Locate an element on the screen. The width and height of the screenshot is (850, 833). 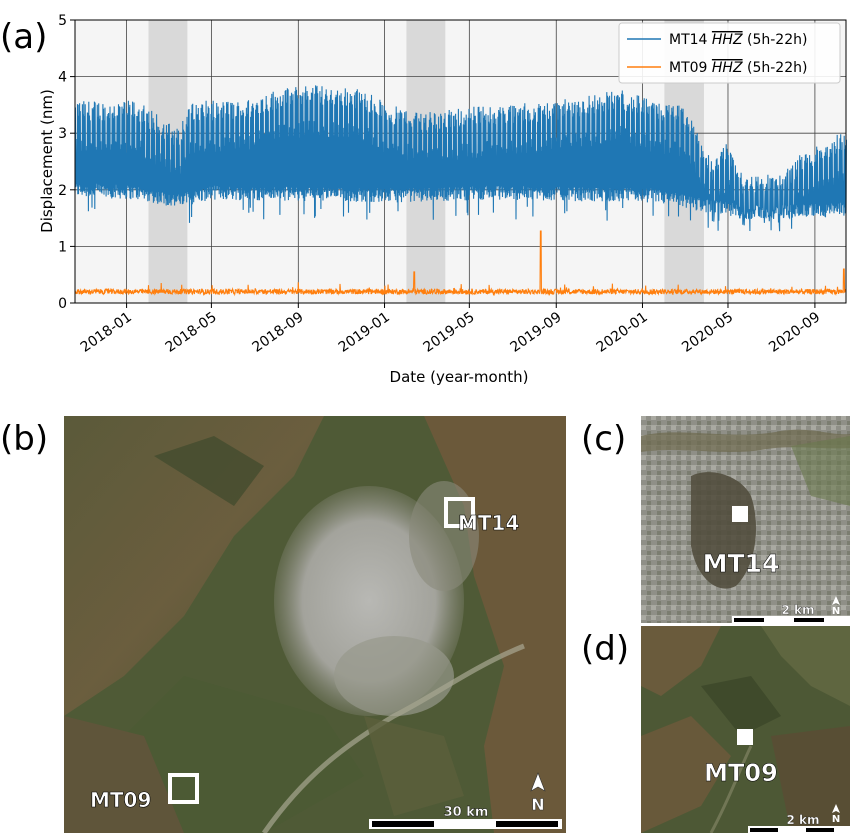
legend: MT14 HHZ (5h-22h) MT09 HHZ (5h-22h) is located at coordinates (729, 53).